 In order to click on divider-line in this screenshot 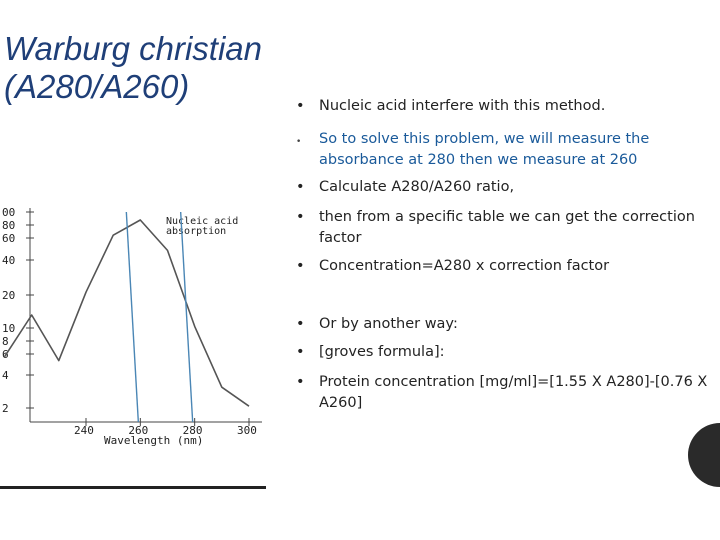, I will do `click(133, 487)`.